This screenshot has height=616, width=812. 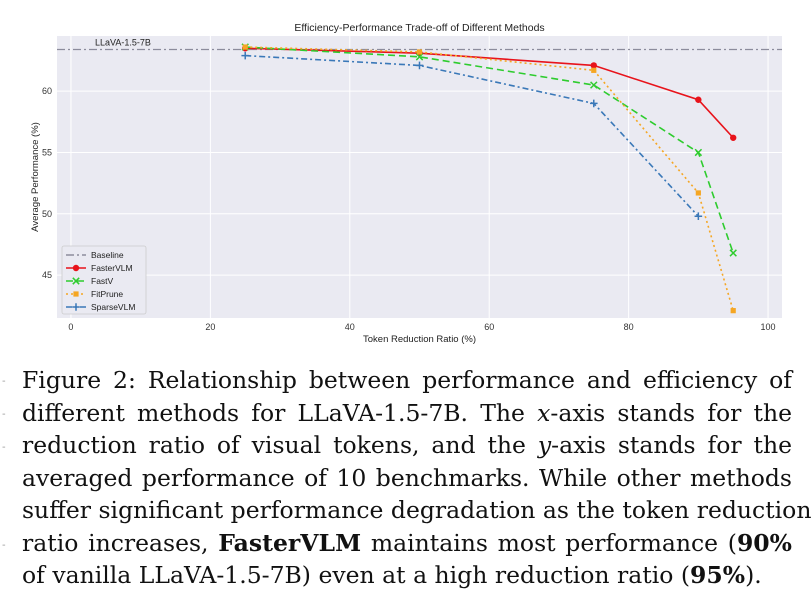 What do you see at coordinates (210, 327) in the screenshot?
I see `x-tick-label: 20` at bounding box center [210, 327].